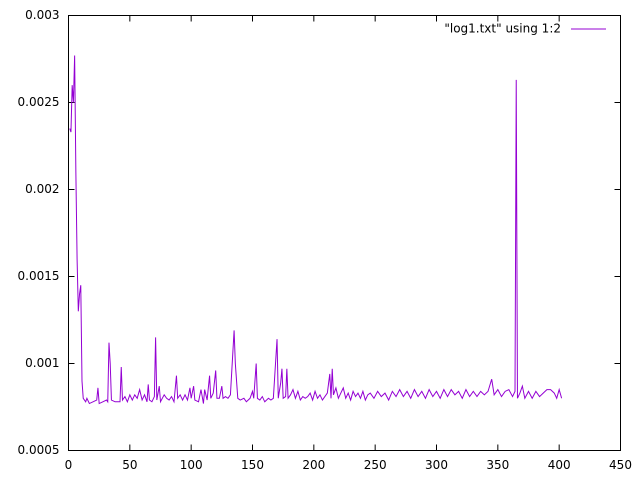 The width and height of the screenshot is (640, 480). What do you see at coordinates (313, 465) in the screenshot?
I see `x-tick-label: 200` at bounding box center [313, 465].